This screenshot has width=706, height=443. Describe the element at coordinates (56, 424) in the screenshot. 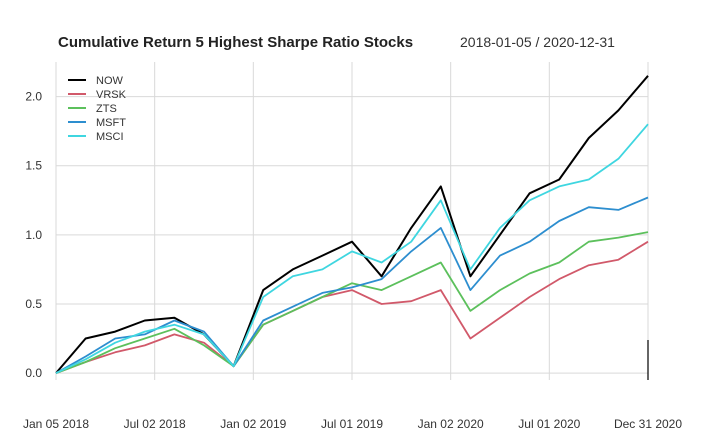

I see `x-tick-label: Jan 05 2018` at that location.